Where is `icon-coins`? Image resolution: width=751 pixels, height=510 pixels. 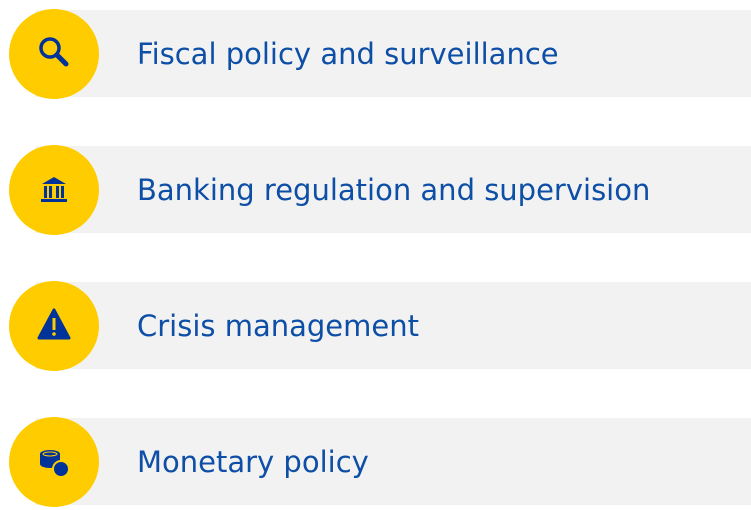
icon-coins is located at coordinates (54, 462).